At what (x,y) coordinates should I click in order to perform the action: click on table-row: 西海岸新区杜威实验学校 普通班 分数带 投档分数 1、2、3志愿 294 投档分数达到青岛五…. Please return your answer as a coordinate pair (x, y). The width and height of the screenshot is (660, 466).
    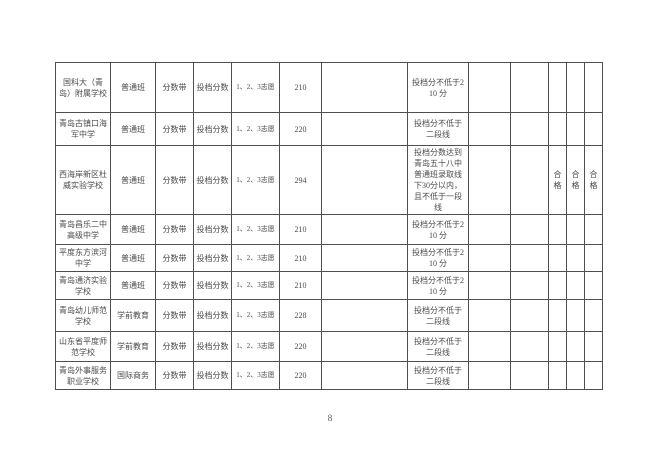
    Looking at the image, I should click on (329, 180).